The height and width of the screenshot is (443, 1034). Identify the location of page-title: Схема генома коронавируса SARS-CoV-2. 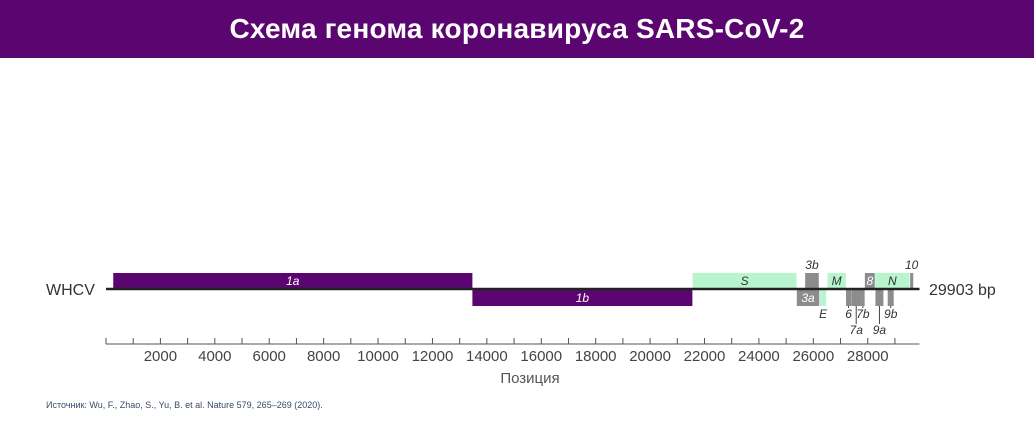
(517, 28).